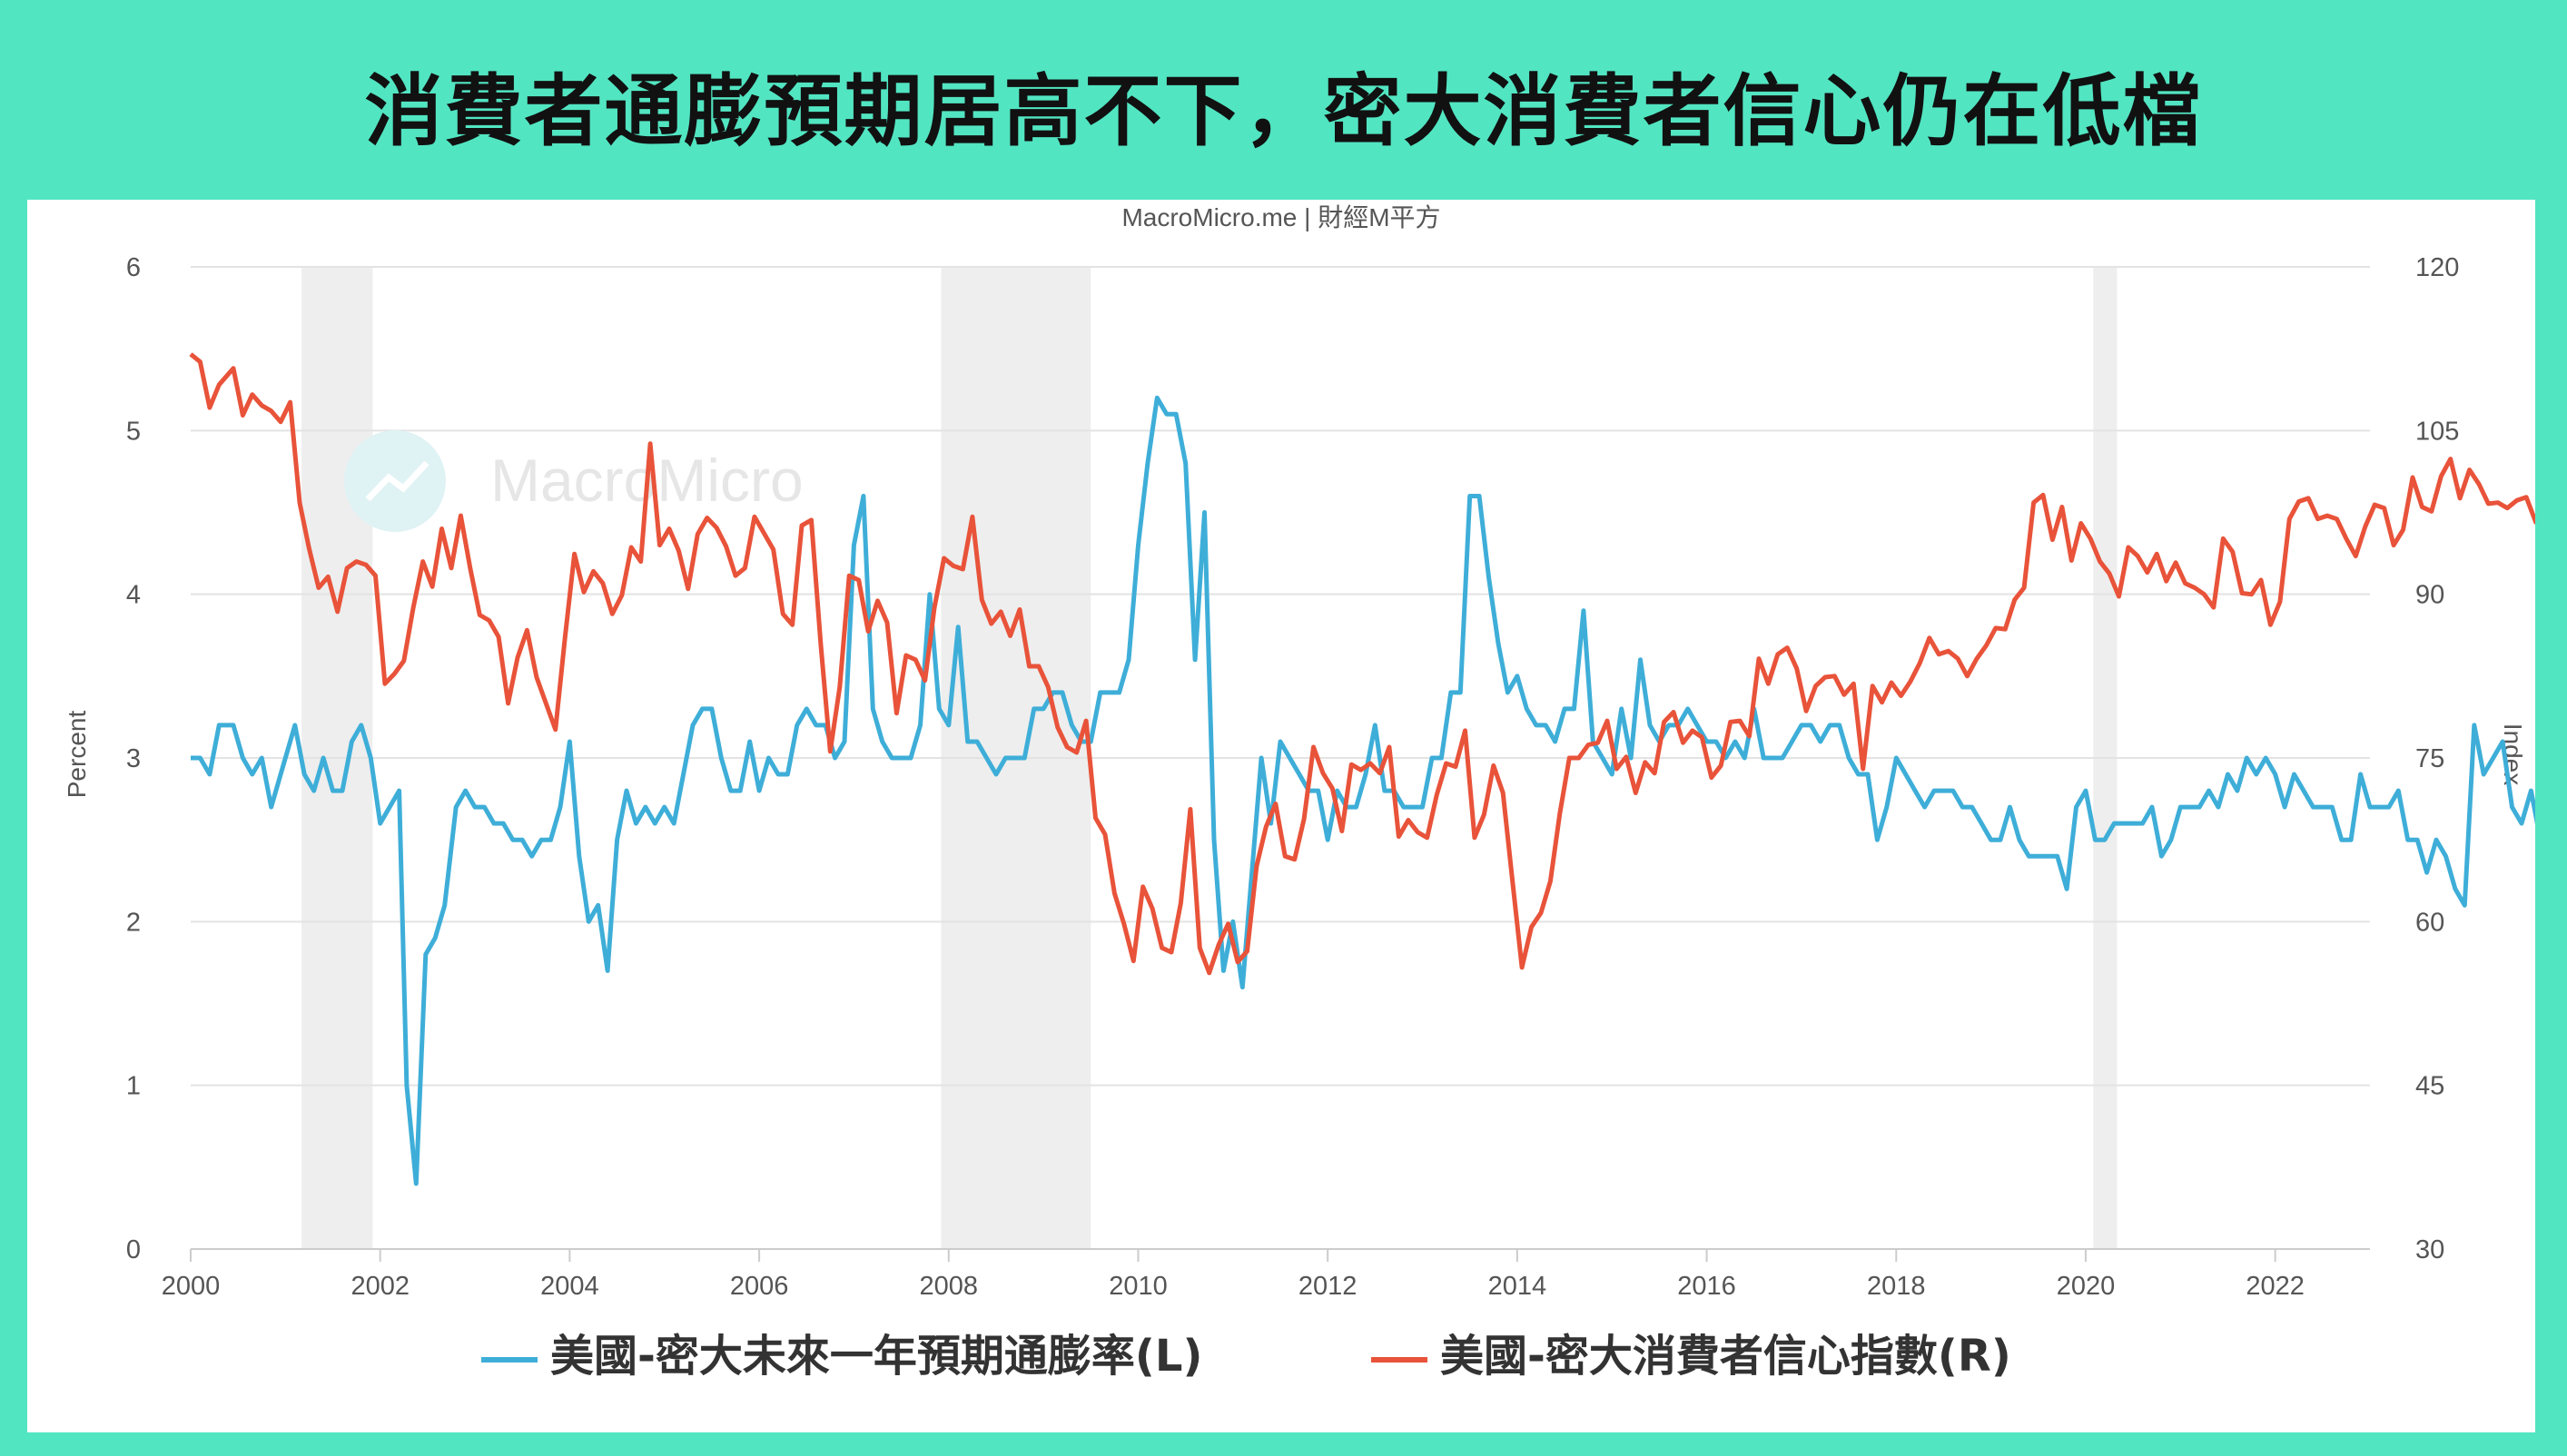  What do you see at coordinates (77, 755) in the screenshot?
I see `y-axis-left-label: Percent` at bounding box center [77, 755].